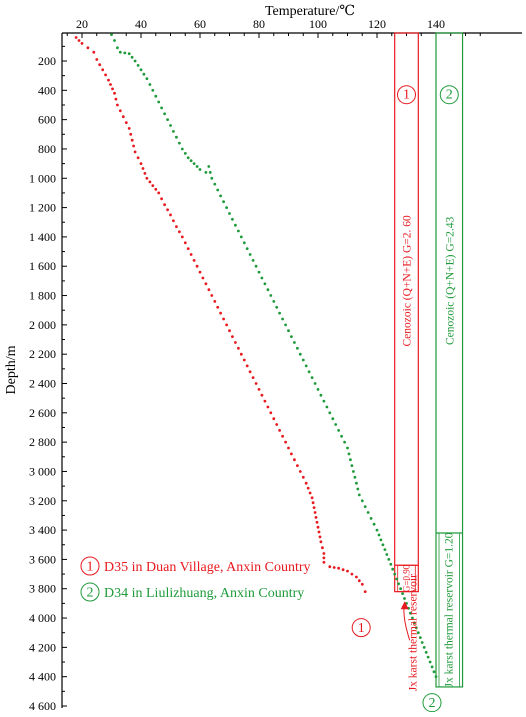 This screenshot has width=526, height=717. Describe the element at coordinates (449, 95) in the screenshot. I see `column-2-marker-text: 2` at that location.